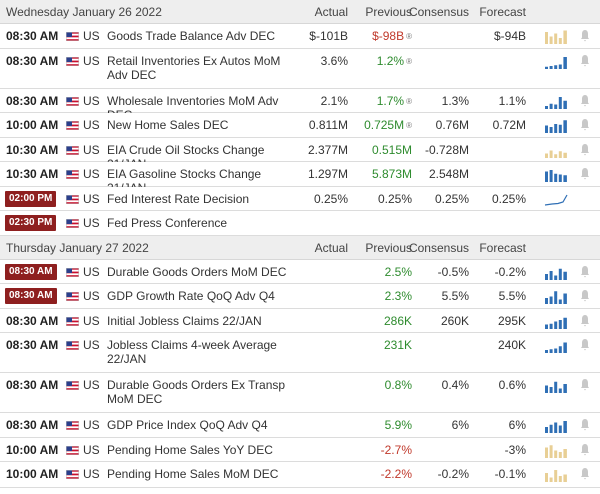  I want to click on actual-value: 0.25%, so click(330, 198).